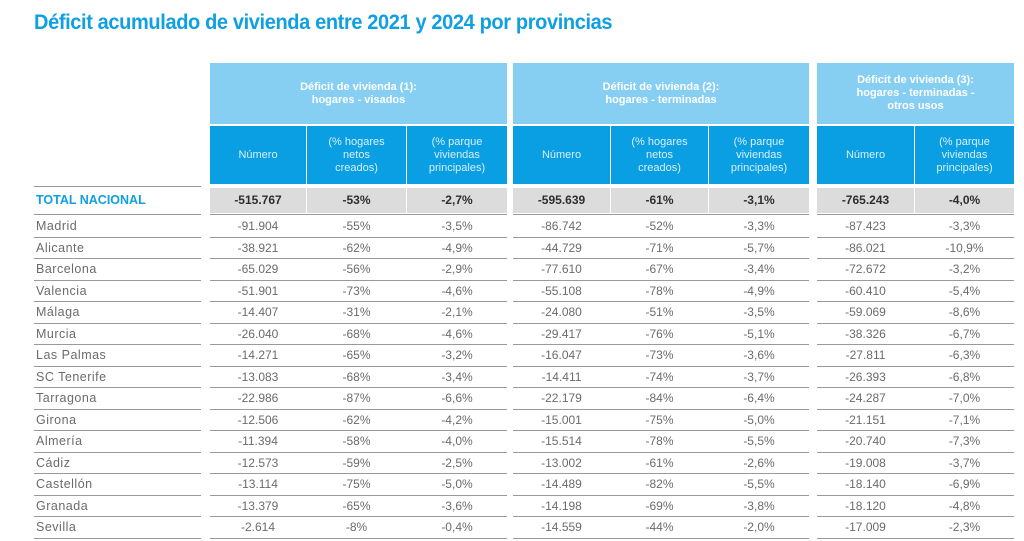 The image size is (1024, 541). I want to click on table-cell-value: -38.326, so click(865, 333).